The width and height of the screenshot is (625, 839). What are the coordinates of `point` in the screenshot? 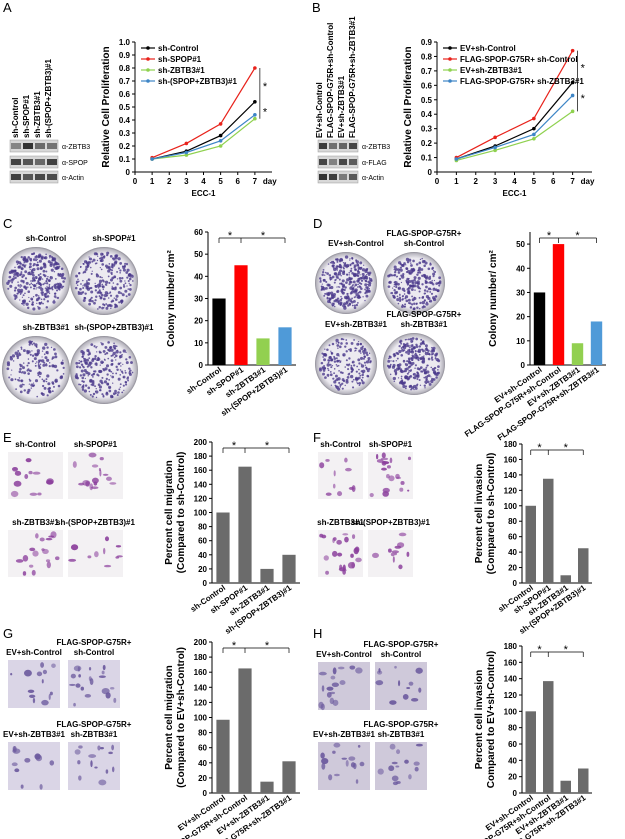 It's located at (495, 137).